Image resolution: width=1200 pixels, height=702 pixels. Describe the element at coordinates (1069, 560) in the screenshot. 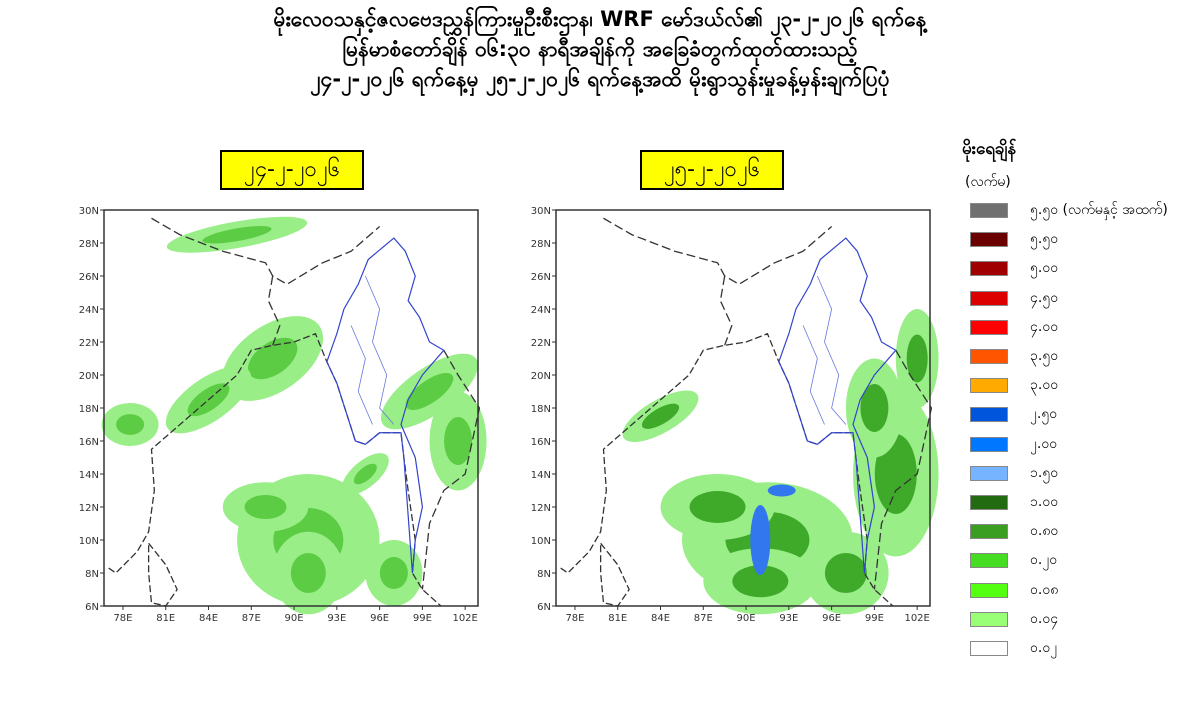

I see `legend-item: ၀.၂၀` at that location.